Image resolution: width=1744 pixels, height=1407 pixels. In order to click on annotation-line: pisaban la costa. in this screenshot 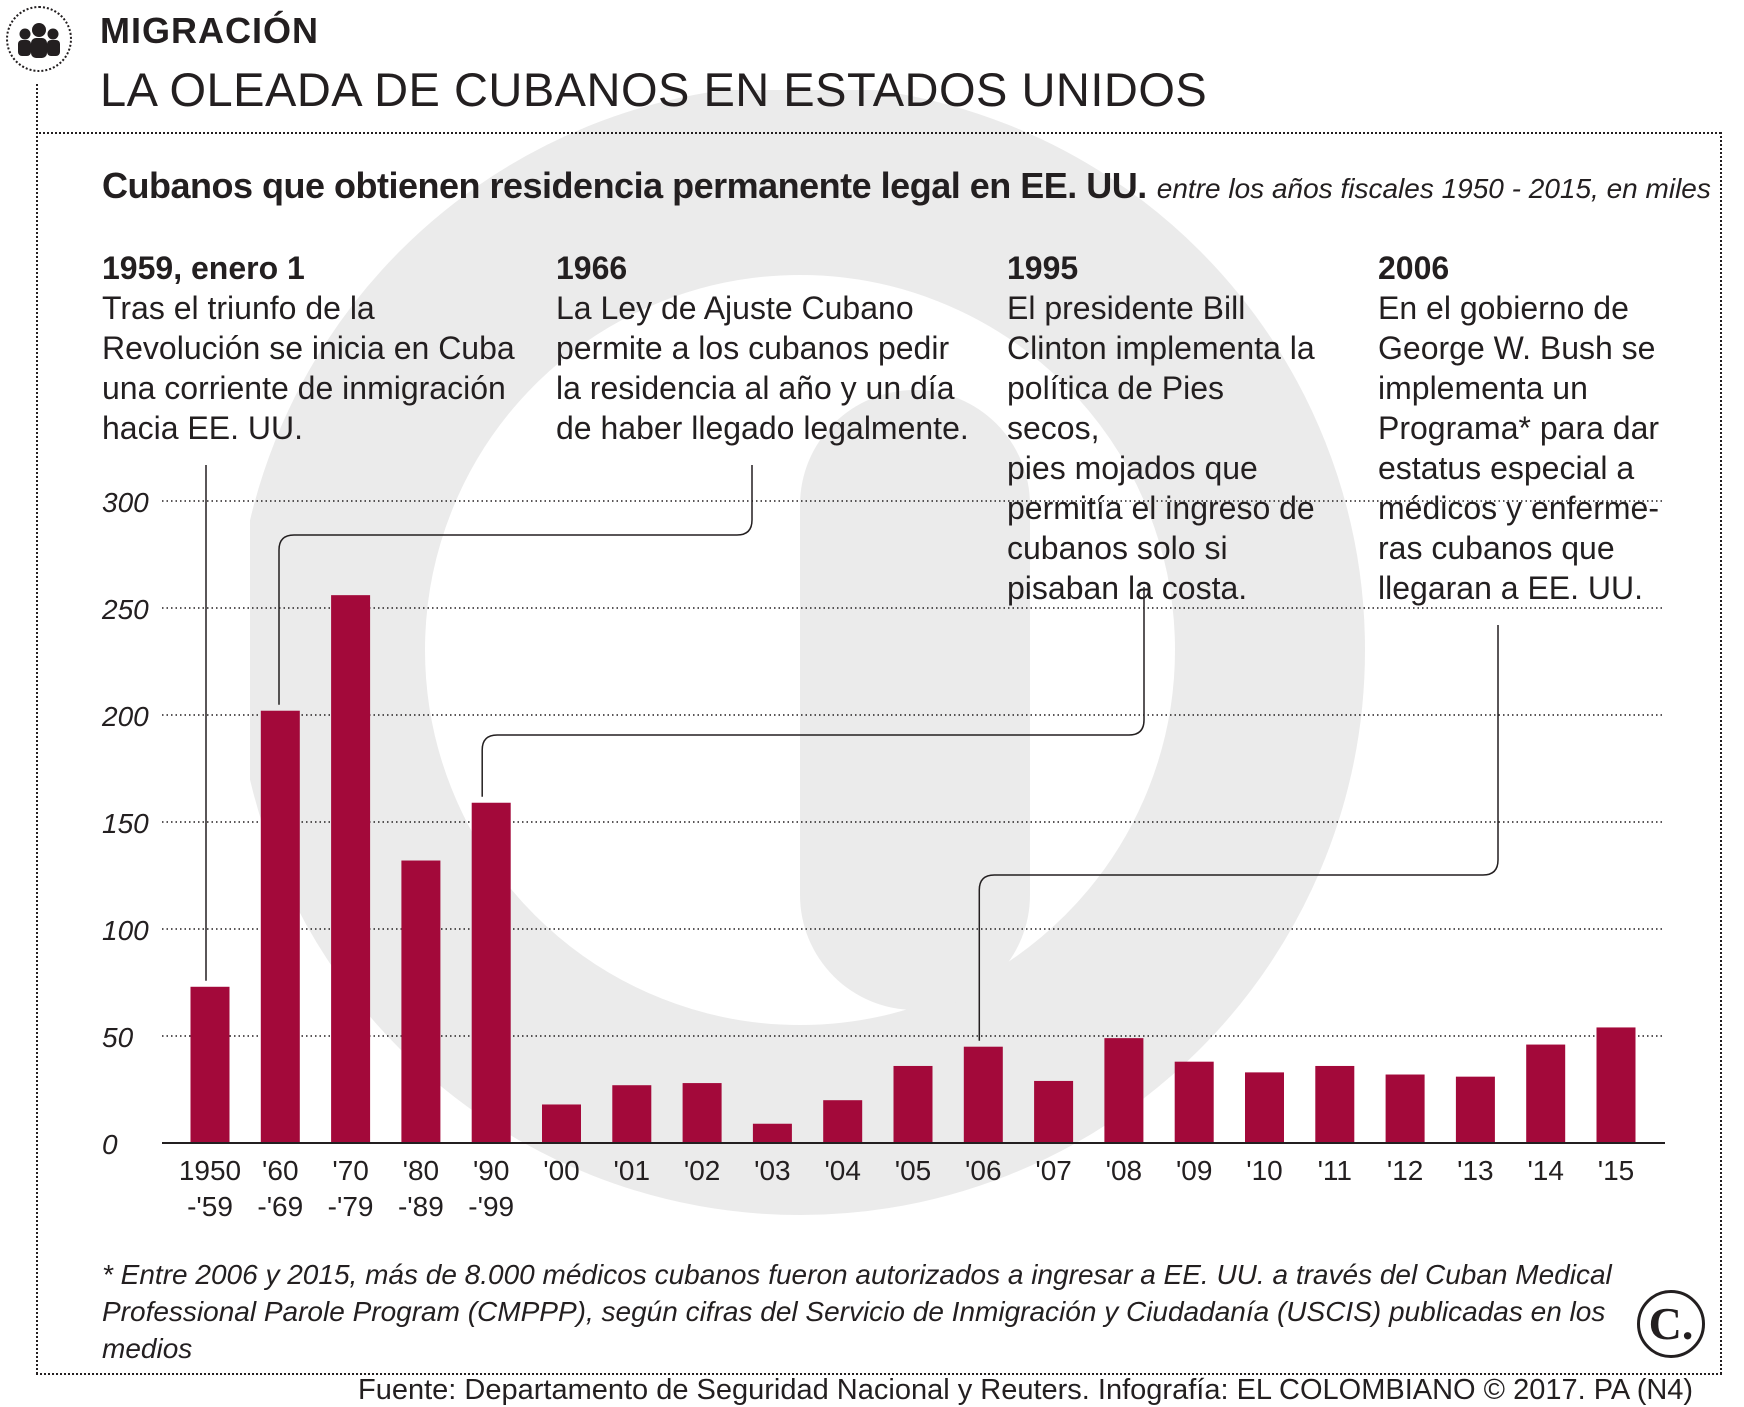, I will do `click(1127, 588)`.